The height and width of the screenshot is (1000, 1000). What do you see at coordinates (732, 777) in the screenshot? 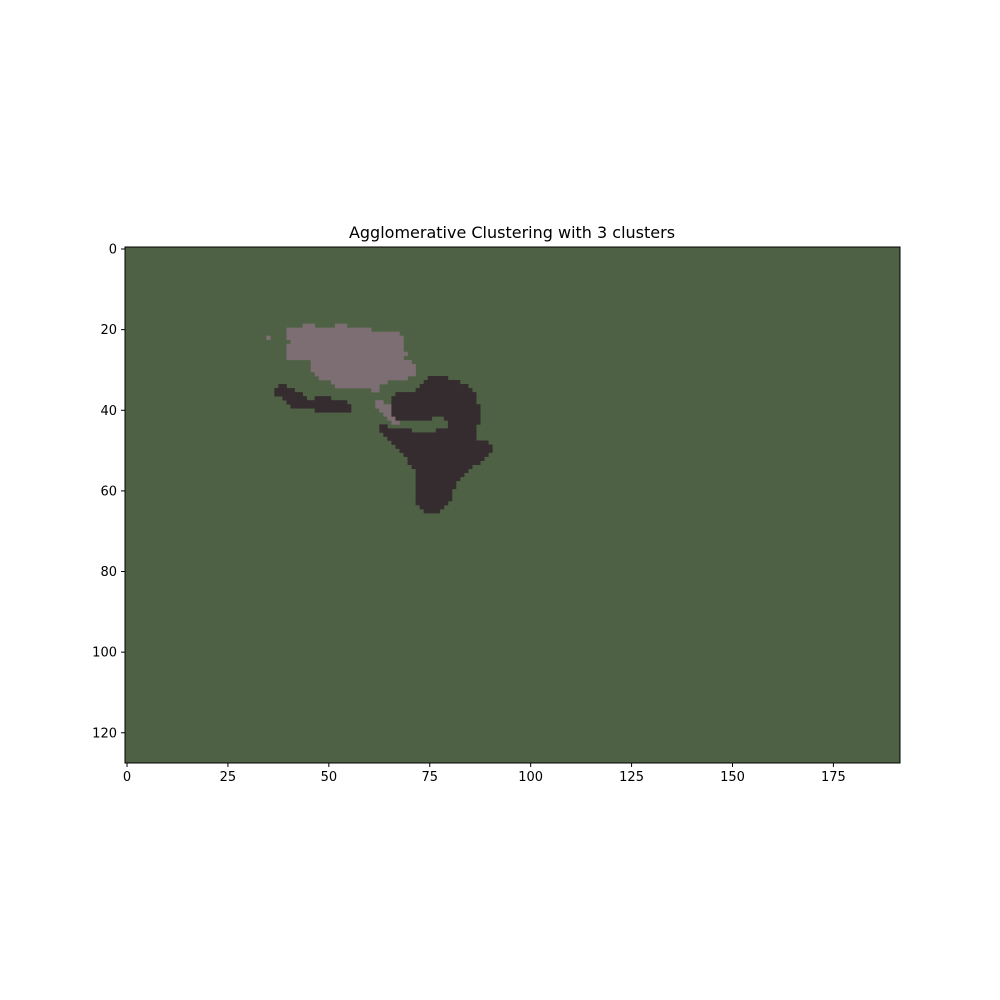
I see `x-tick-label: 150` at bounding box center [732, 777].